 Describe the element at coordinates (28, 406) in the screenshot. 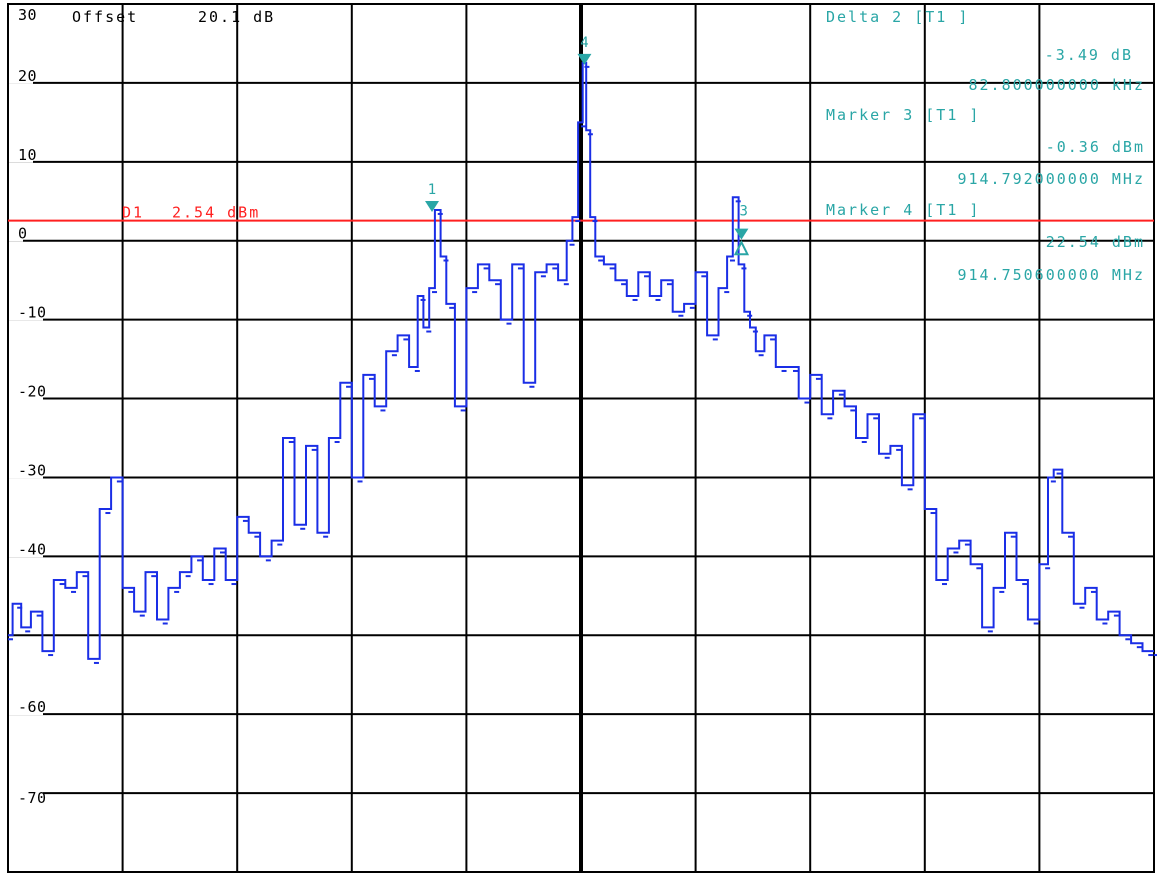

I see `y-axis-tick-labels: 30 20 10 0 -10 -20 -30 -40 -60 -70` at that location.